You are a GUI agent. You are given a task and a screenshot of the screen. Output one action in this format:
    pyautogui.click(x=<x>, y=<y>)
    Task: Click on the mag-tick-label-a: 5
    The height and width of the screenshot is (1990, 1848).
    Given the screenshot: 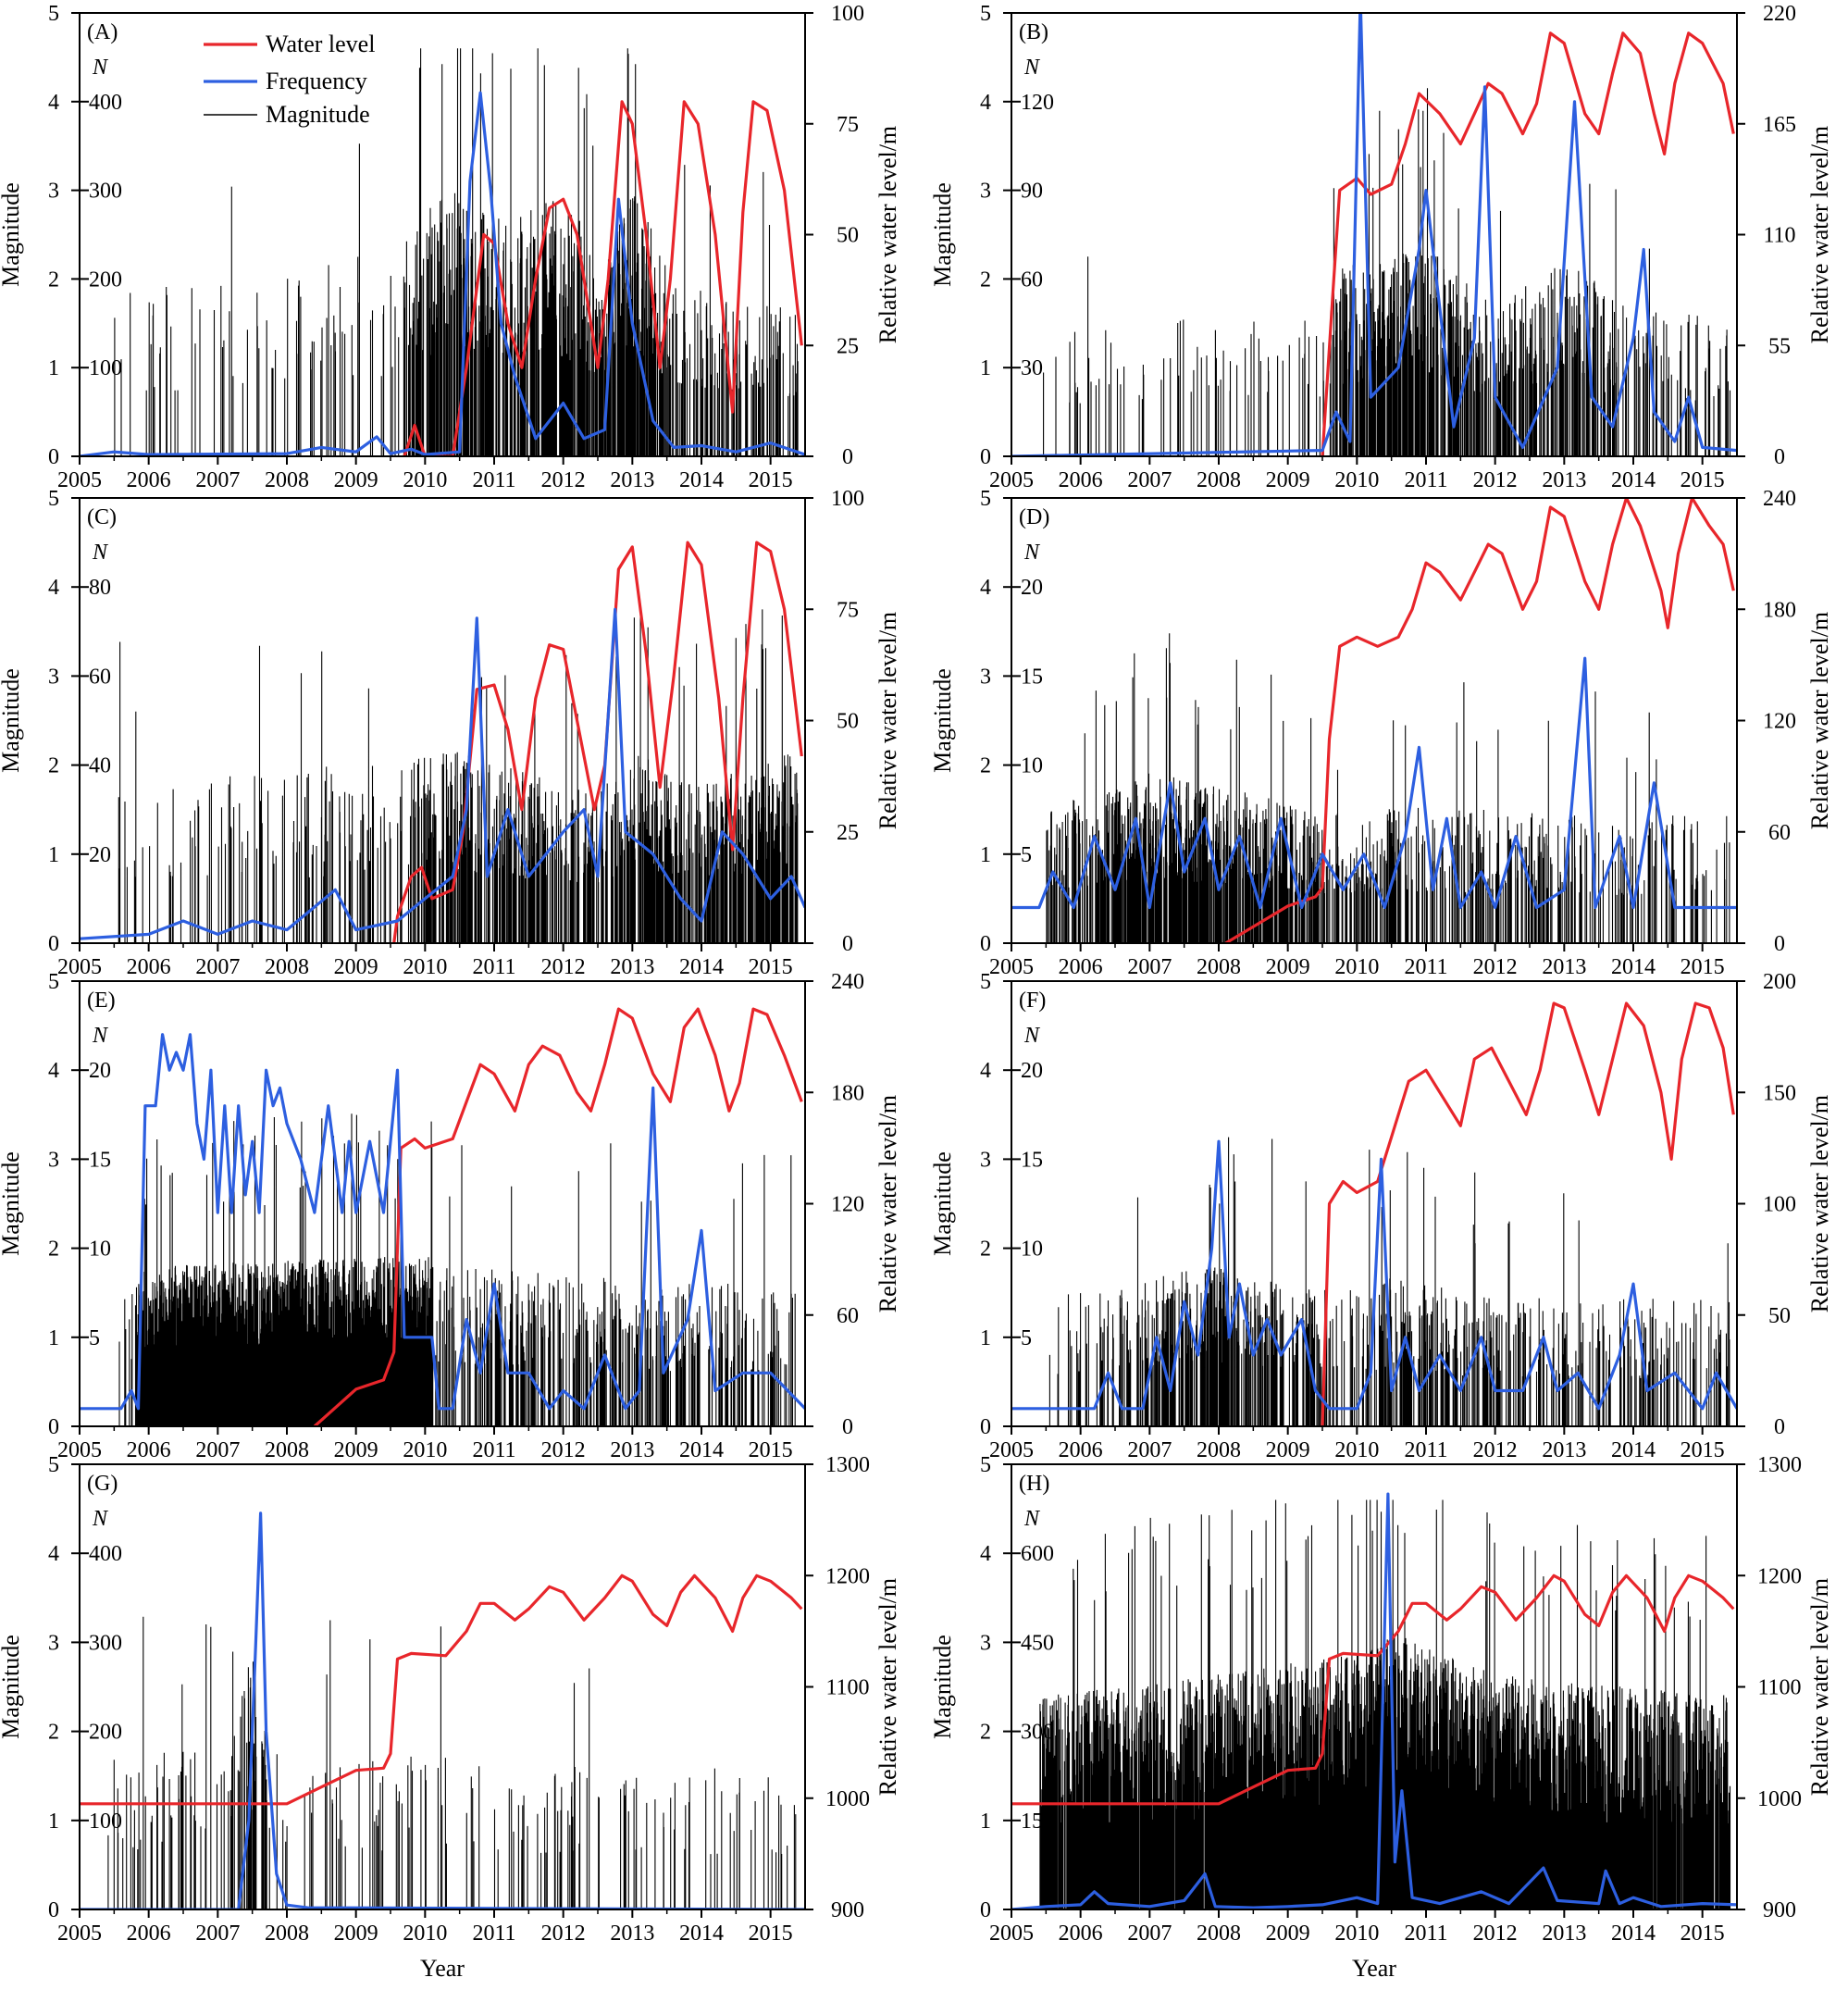 What is the action you would take?
    pyautogui.click(x=53, y=14)
    